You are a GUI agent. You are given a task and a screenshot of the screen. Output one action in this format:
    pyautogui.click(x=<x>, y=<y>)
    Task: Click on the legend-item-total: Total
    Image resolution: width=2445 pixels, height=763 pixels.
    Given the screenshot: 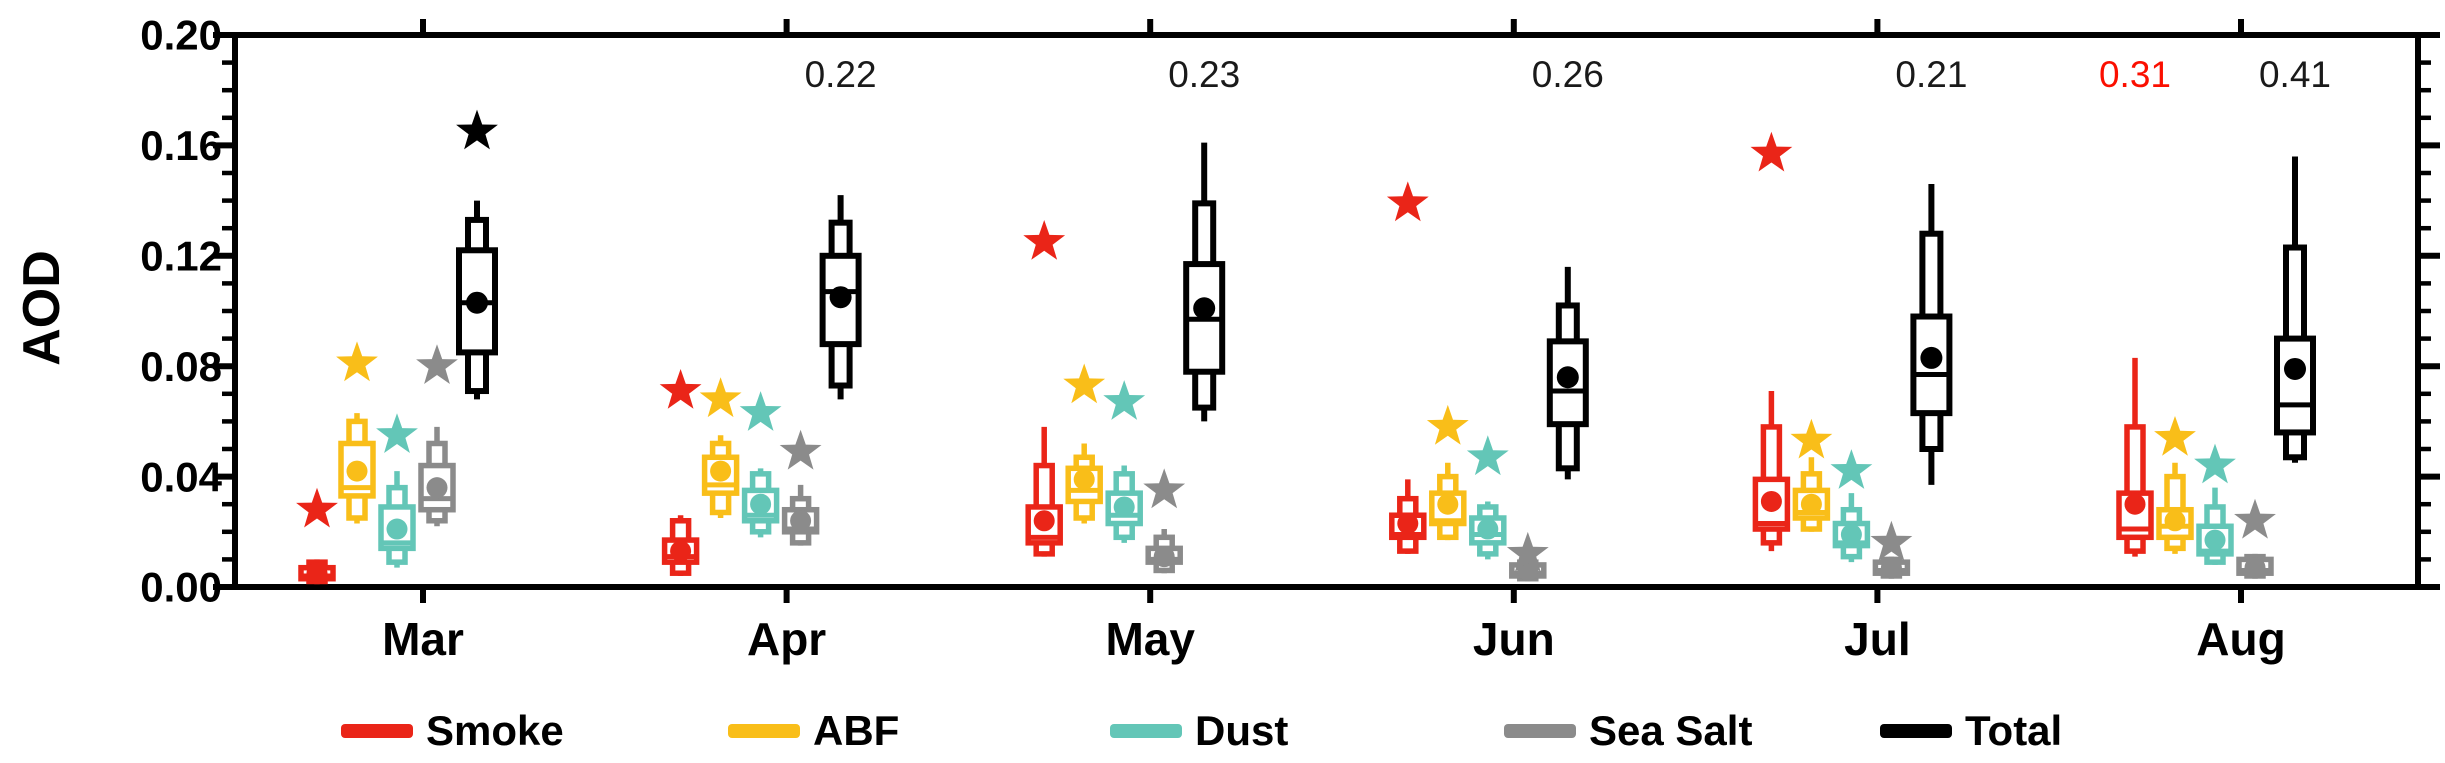 What is the action you would take?
    pyautogui.click(x=1971, y=731)
    